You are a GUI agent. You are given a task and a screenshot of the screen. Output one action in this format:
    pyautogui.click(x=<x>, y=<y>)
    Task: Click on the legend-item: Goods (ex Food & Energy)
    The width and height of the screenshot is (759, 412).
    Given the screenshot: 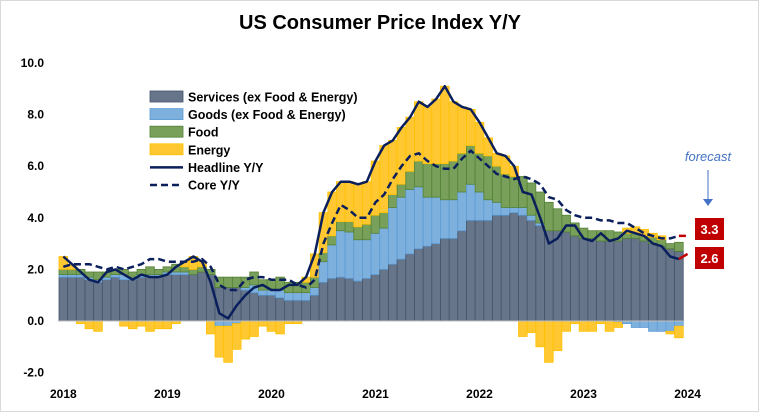 What is the action you would take?
    pyautogui.click(x=247, y=115)
    